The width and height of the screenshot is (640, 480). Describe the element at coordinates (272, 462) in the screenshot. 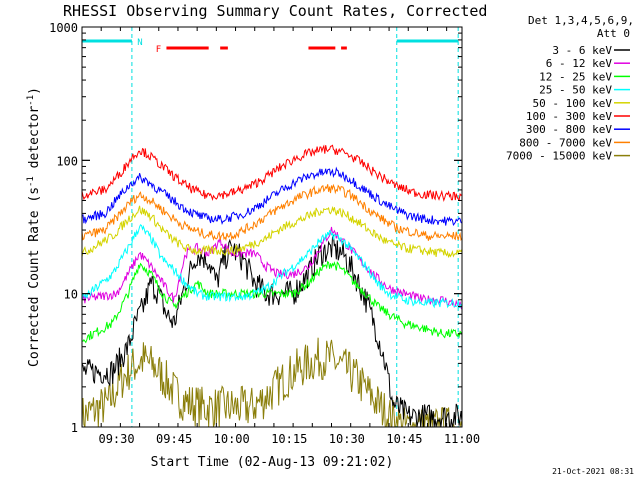

I see `x-axis-label: Start Time (02-Aug-13 09:21:02)` at that location.